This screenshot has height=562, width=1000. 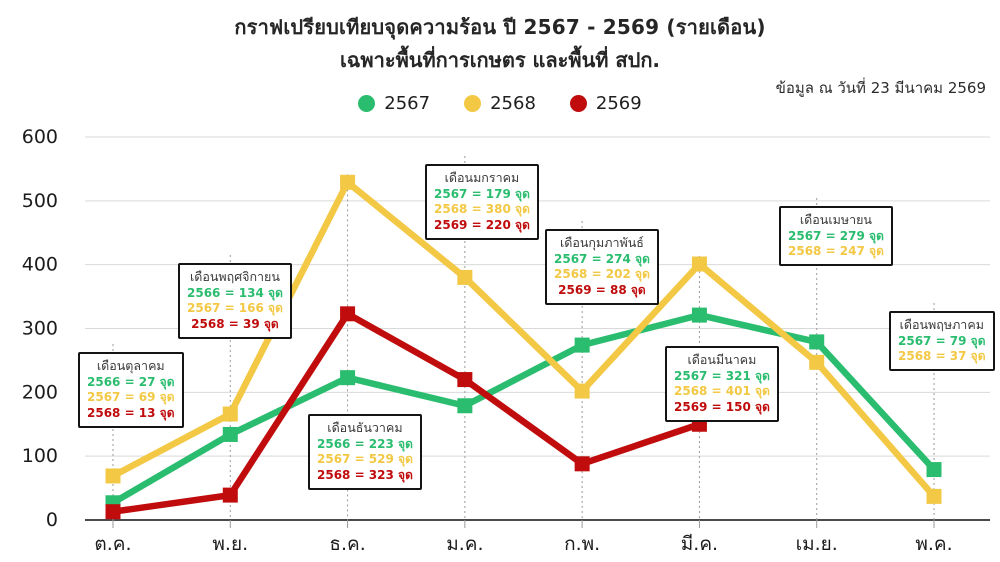 What do you see at coordinates (618, 103) in the screenshot?
I see `legend-label: 2569` at bounding box center [618, 103].